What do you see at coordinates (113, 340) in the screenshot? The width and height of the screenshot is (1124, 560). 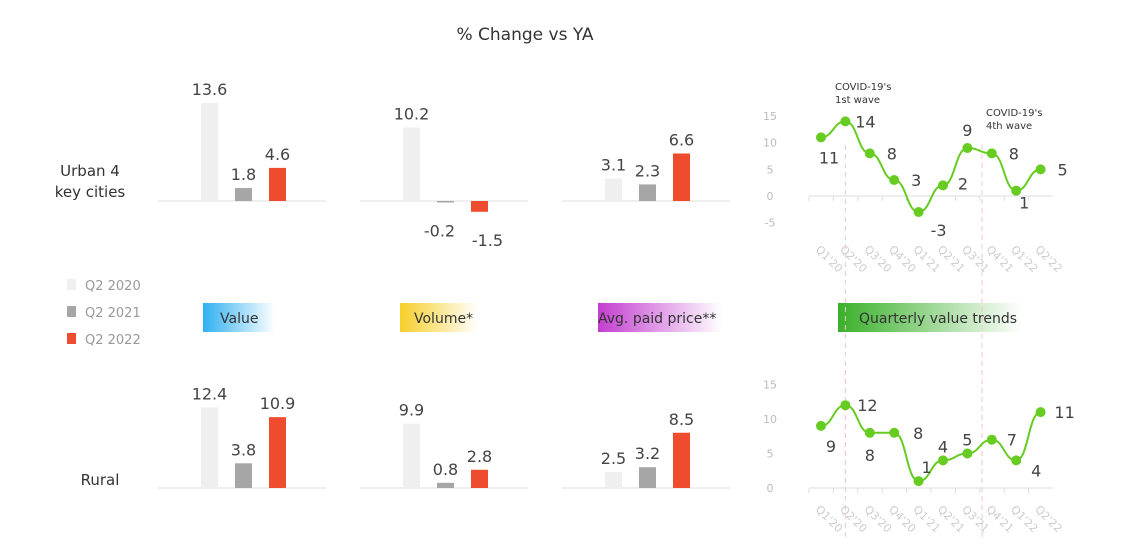 I see `legend-label: Q2 2022` at bounding box center [113, 340].